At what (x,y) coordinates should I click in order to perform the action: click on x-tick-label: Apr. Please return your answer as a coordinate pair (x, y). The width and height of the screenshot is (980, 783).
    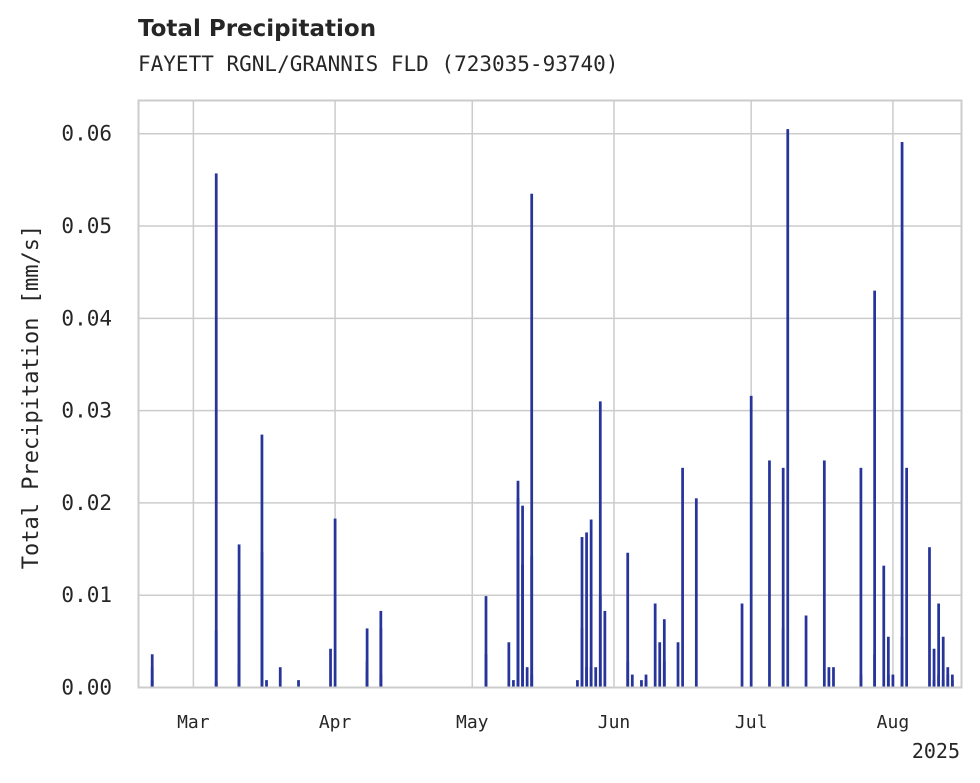
    Looking at the image, I should click on (335, 722).